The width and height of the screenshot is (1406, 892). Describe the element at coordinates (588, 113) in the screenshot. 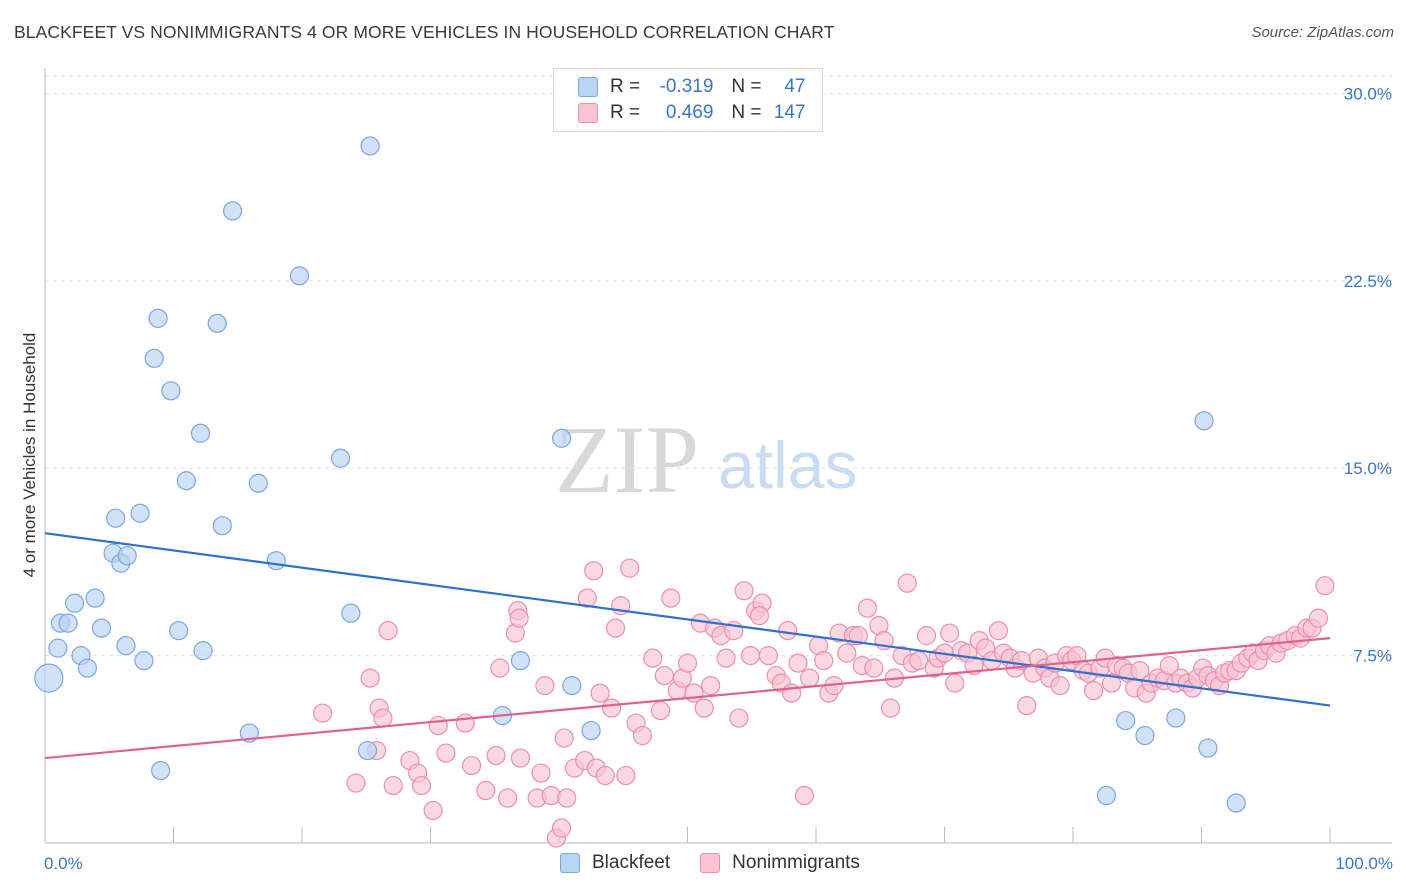

I see `nonimmigrants-swatch` at that location.